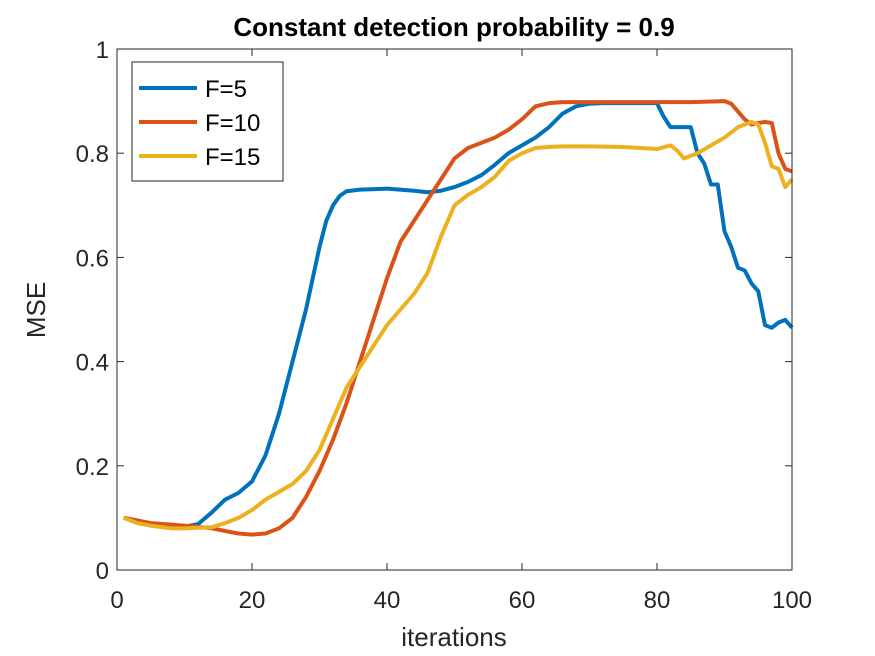 The height and width of the screenshot is (656, 875). Describe the element at coordinates (36, 310) in the screenshot. I see `y-axis-title: MSE` at that location.